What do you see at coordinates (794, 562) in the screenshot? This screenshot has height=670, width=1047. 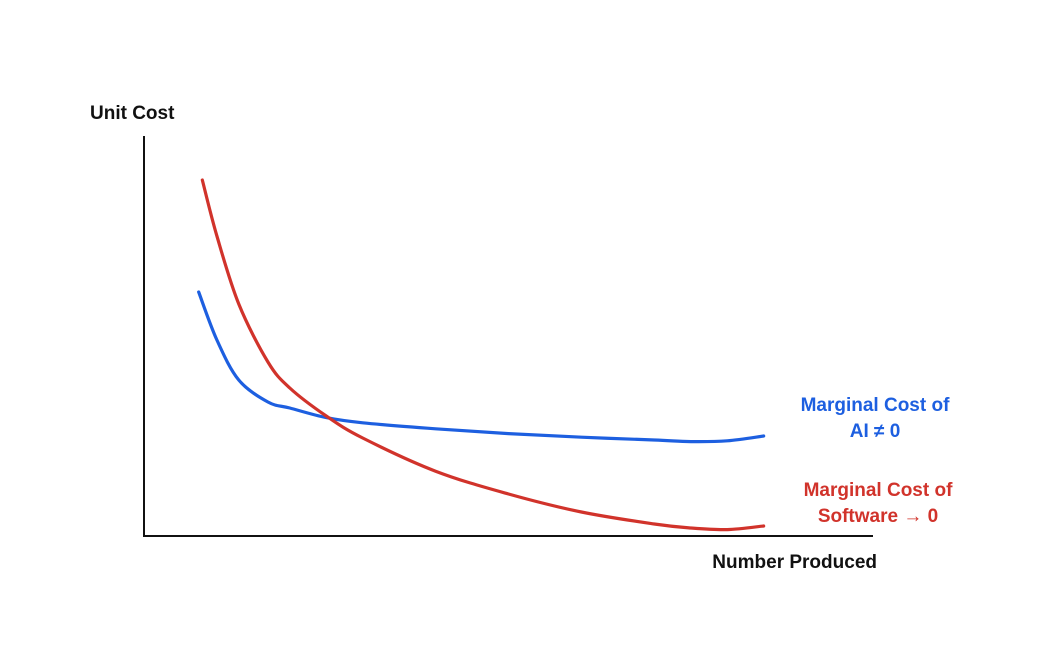 I see `x-axis-title: Number Produced` at bounding box center [794, 562].